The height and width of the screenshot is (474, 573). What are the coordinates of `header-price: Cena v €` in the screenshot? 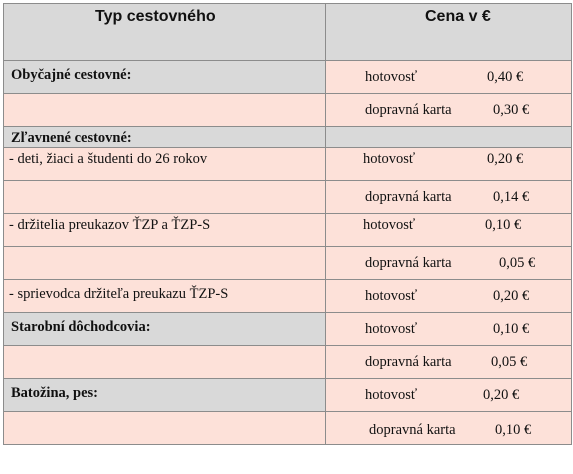 It's located at (448, 32).